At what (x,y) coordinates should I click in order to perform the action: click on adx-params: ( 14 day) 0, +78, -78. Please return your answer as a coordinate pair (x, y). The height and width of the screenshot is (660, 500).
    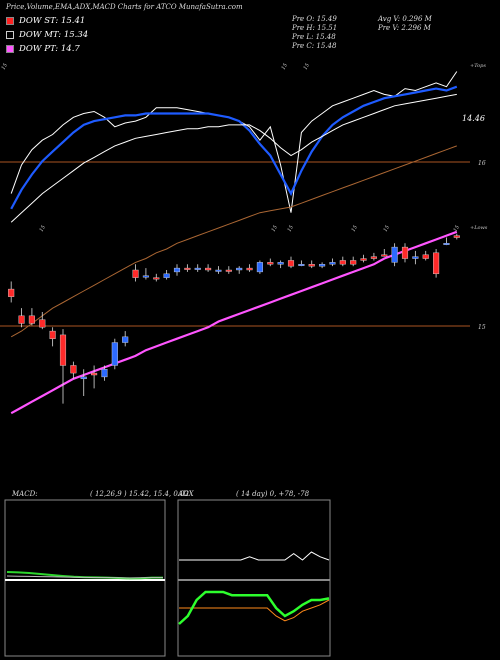
    Looking at the image, I should click on (273, 494).